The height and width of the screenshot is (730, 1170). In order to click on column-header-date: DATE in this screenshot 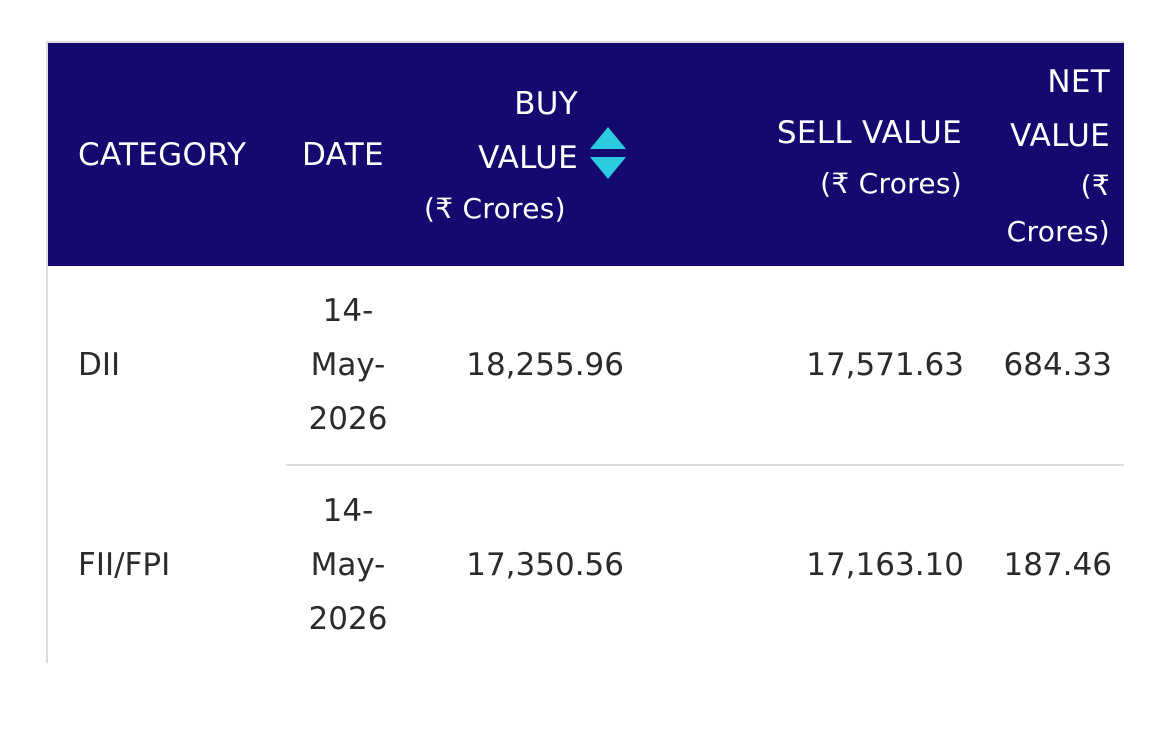, I will do `click(343, 155)`.